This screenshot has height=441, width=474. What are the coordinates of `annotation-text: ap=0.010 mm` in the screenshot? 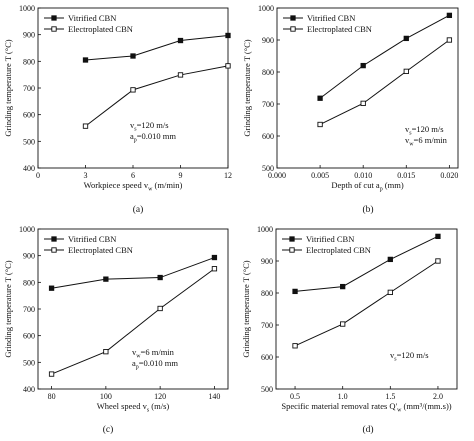 It's located at (153, 137).